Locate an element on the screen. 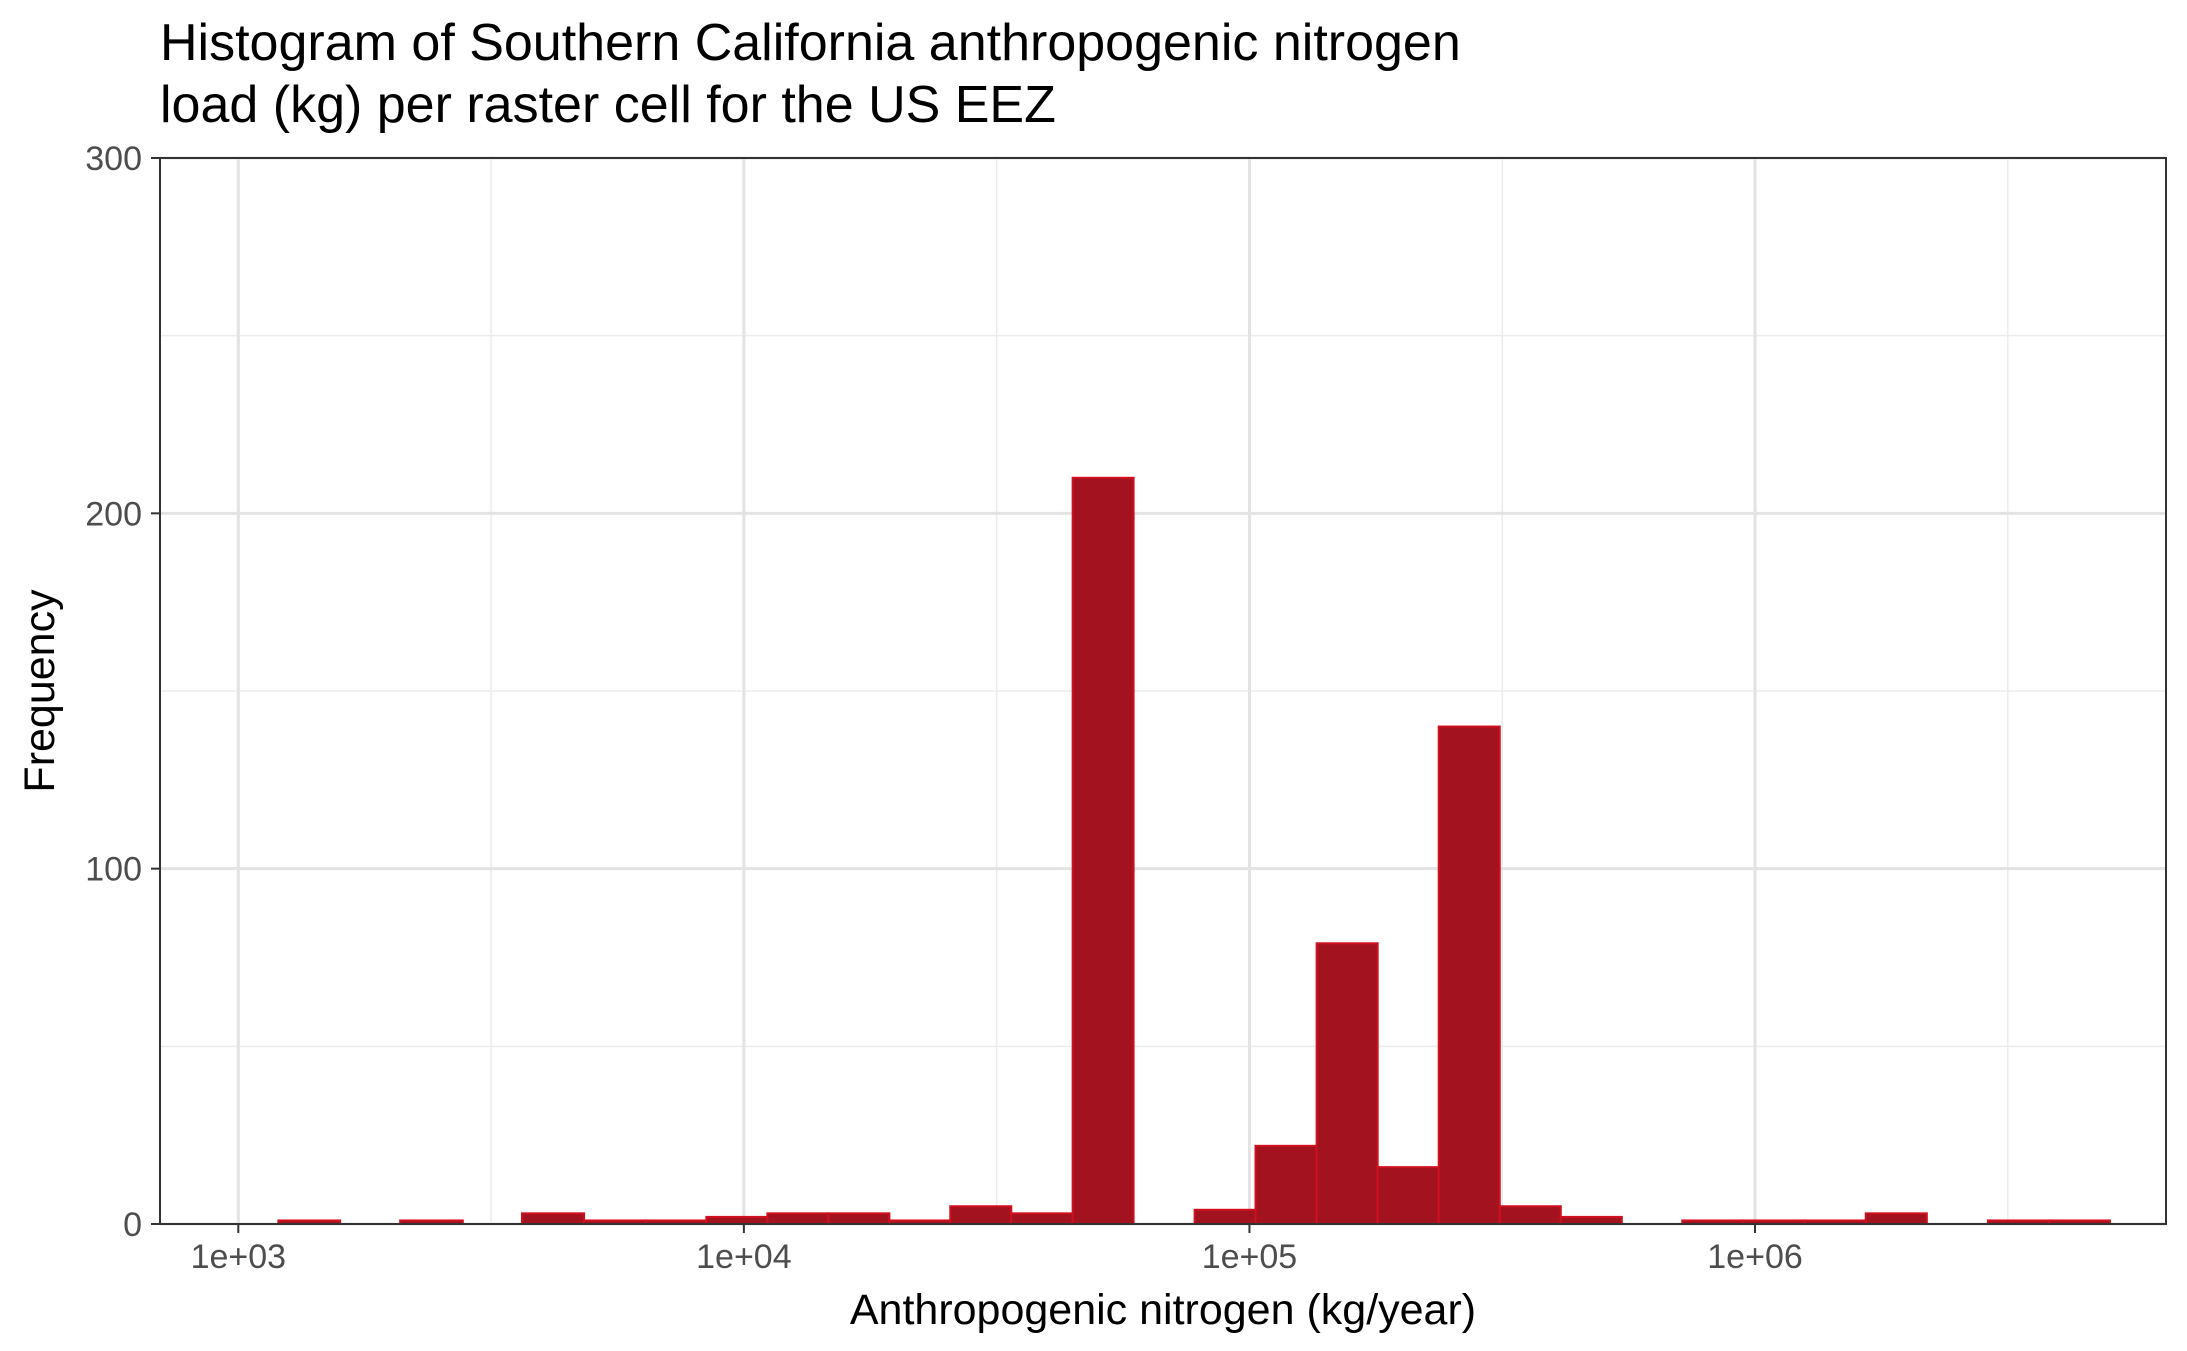  chart-title-line-2: load (kg) per raster cell for the US EEZ is located at coordinates (608, 105).